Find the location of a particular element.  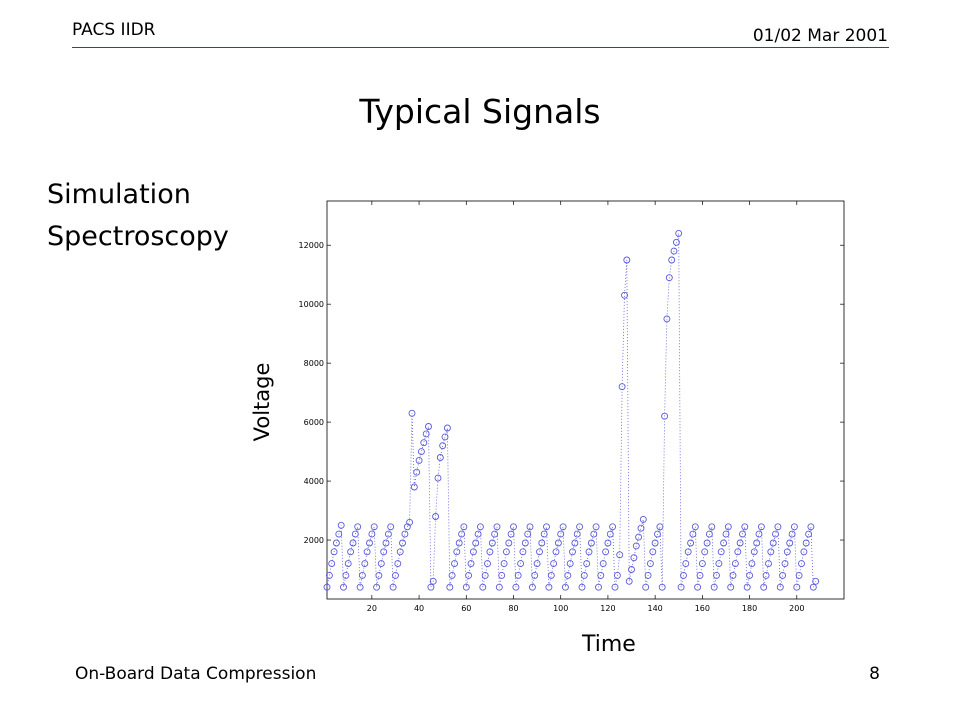

x-tick-label: 60 is located at coordinates (466, 608).